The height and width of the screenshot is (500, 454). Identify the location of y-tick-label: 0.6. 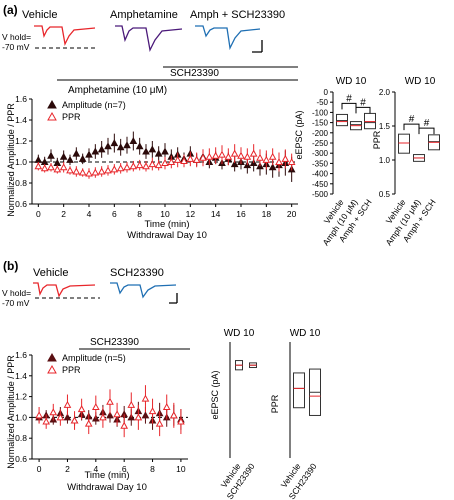
(21, 204).